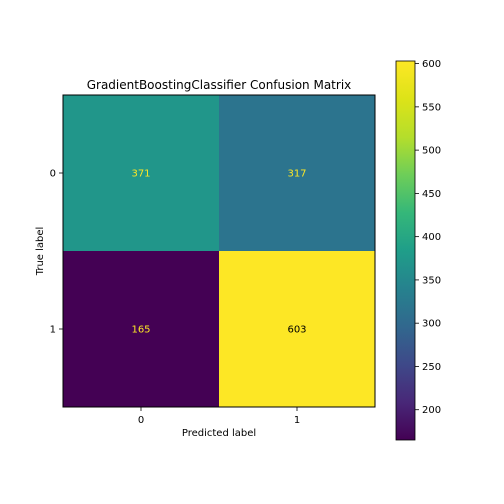  Describe the element at coordinates (40, 252) in the screenshot. I see `y-axis-label: True label` at that location.